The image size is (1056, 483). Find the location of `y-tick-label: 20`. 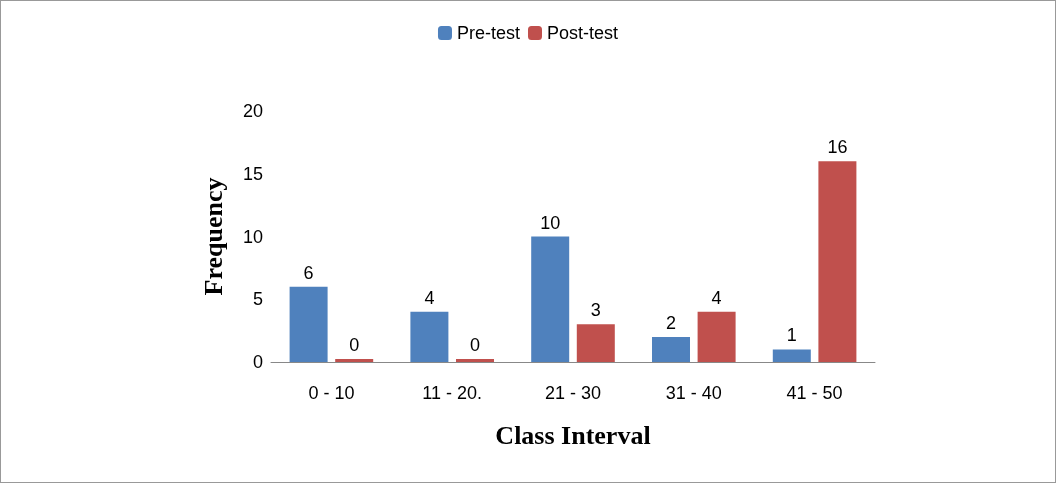

y-tick-label: 20 is located at coordinates (252, 111).